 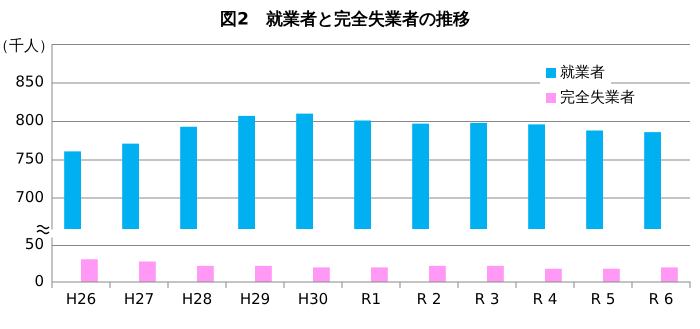 I want to click on legend-label: 完全失業者, so click(x=597, y=97).